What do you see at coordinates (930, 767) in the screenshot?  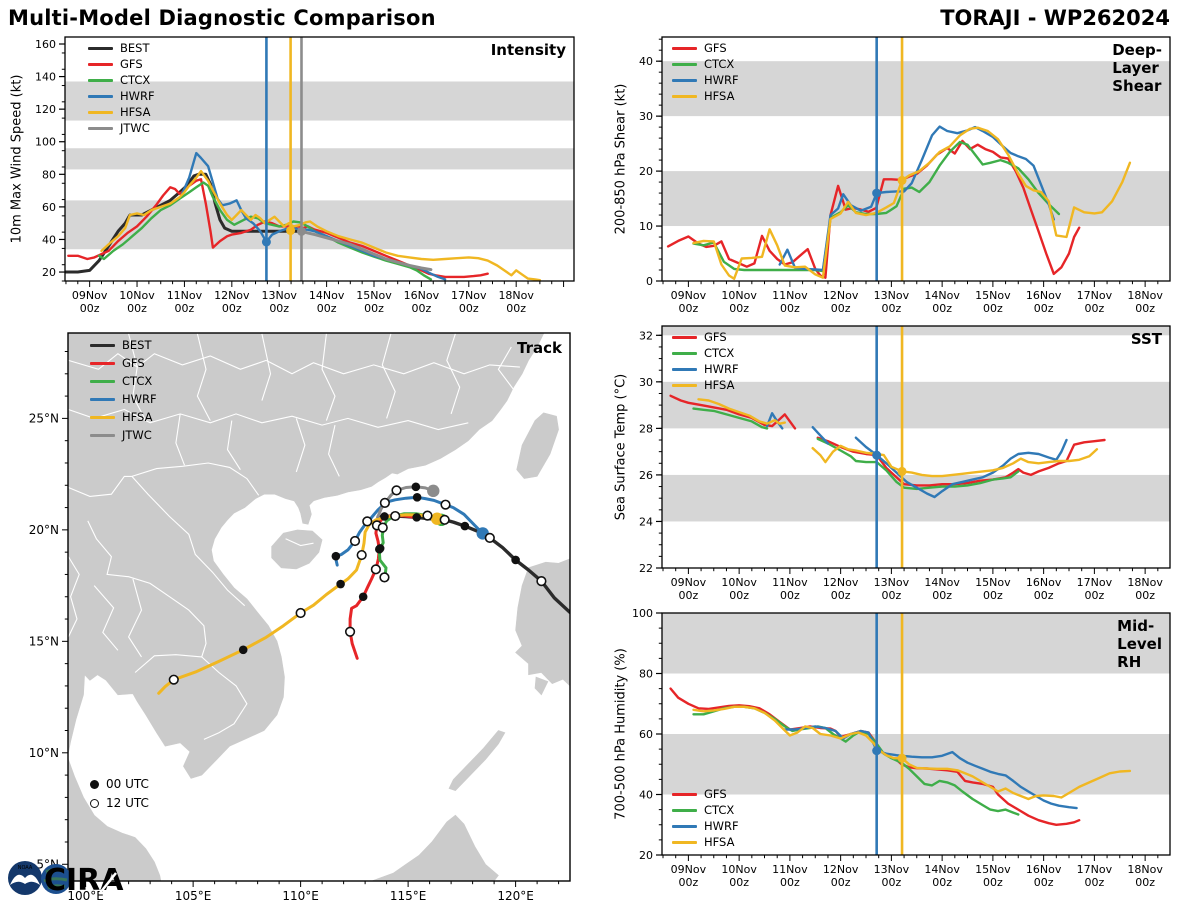 I see `rh-series-hwrf` at bounding box center [930, 767].